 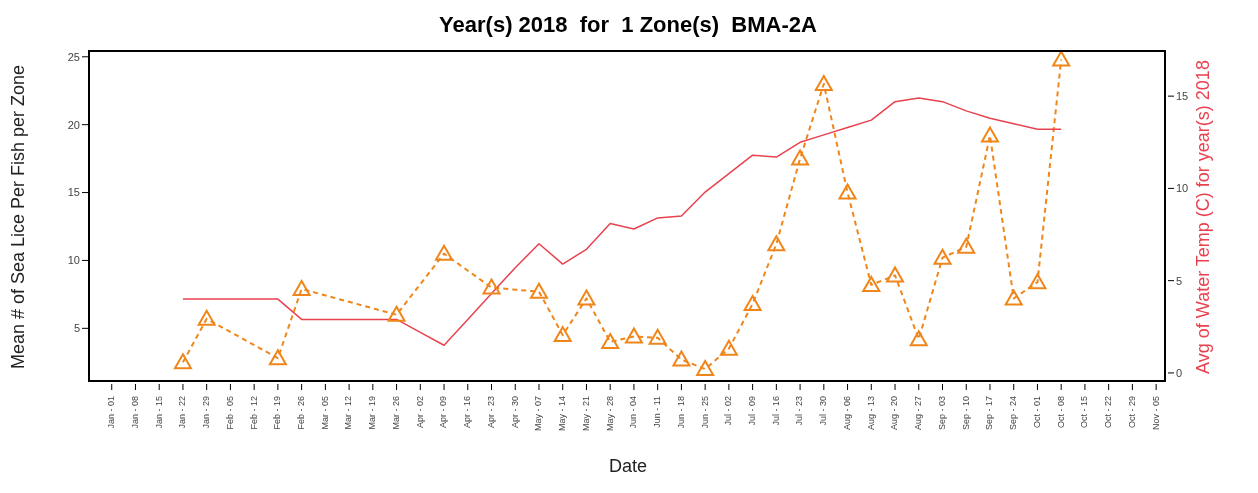 What do you see at coordinates (1203, 217) in the screenshot?
I see `y2-axis-title: Avg of Water Temp (C) for year(s) 2018` at bounding box center [1203, 217].